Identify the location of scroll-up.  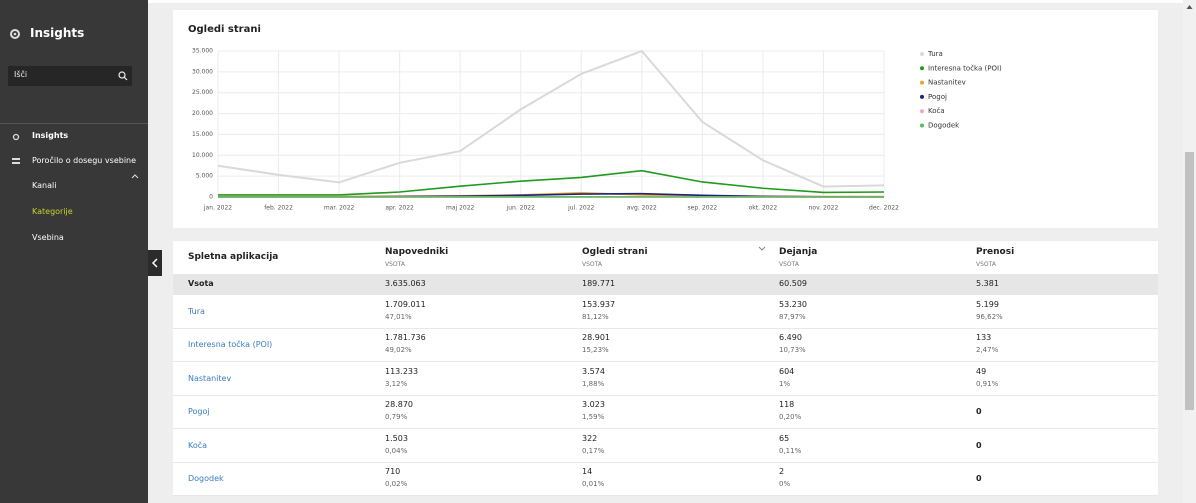
(1189, 7).